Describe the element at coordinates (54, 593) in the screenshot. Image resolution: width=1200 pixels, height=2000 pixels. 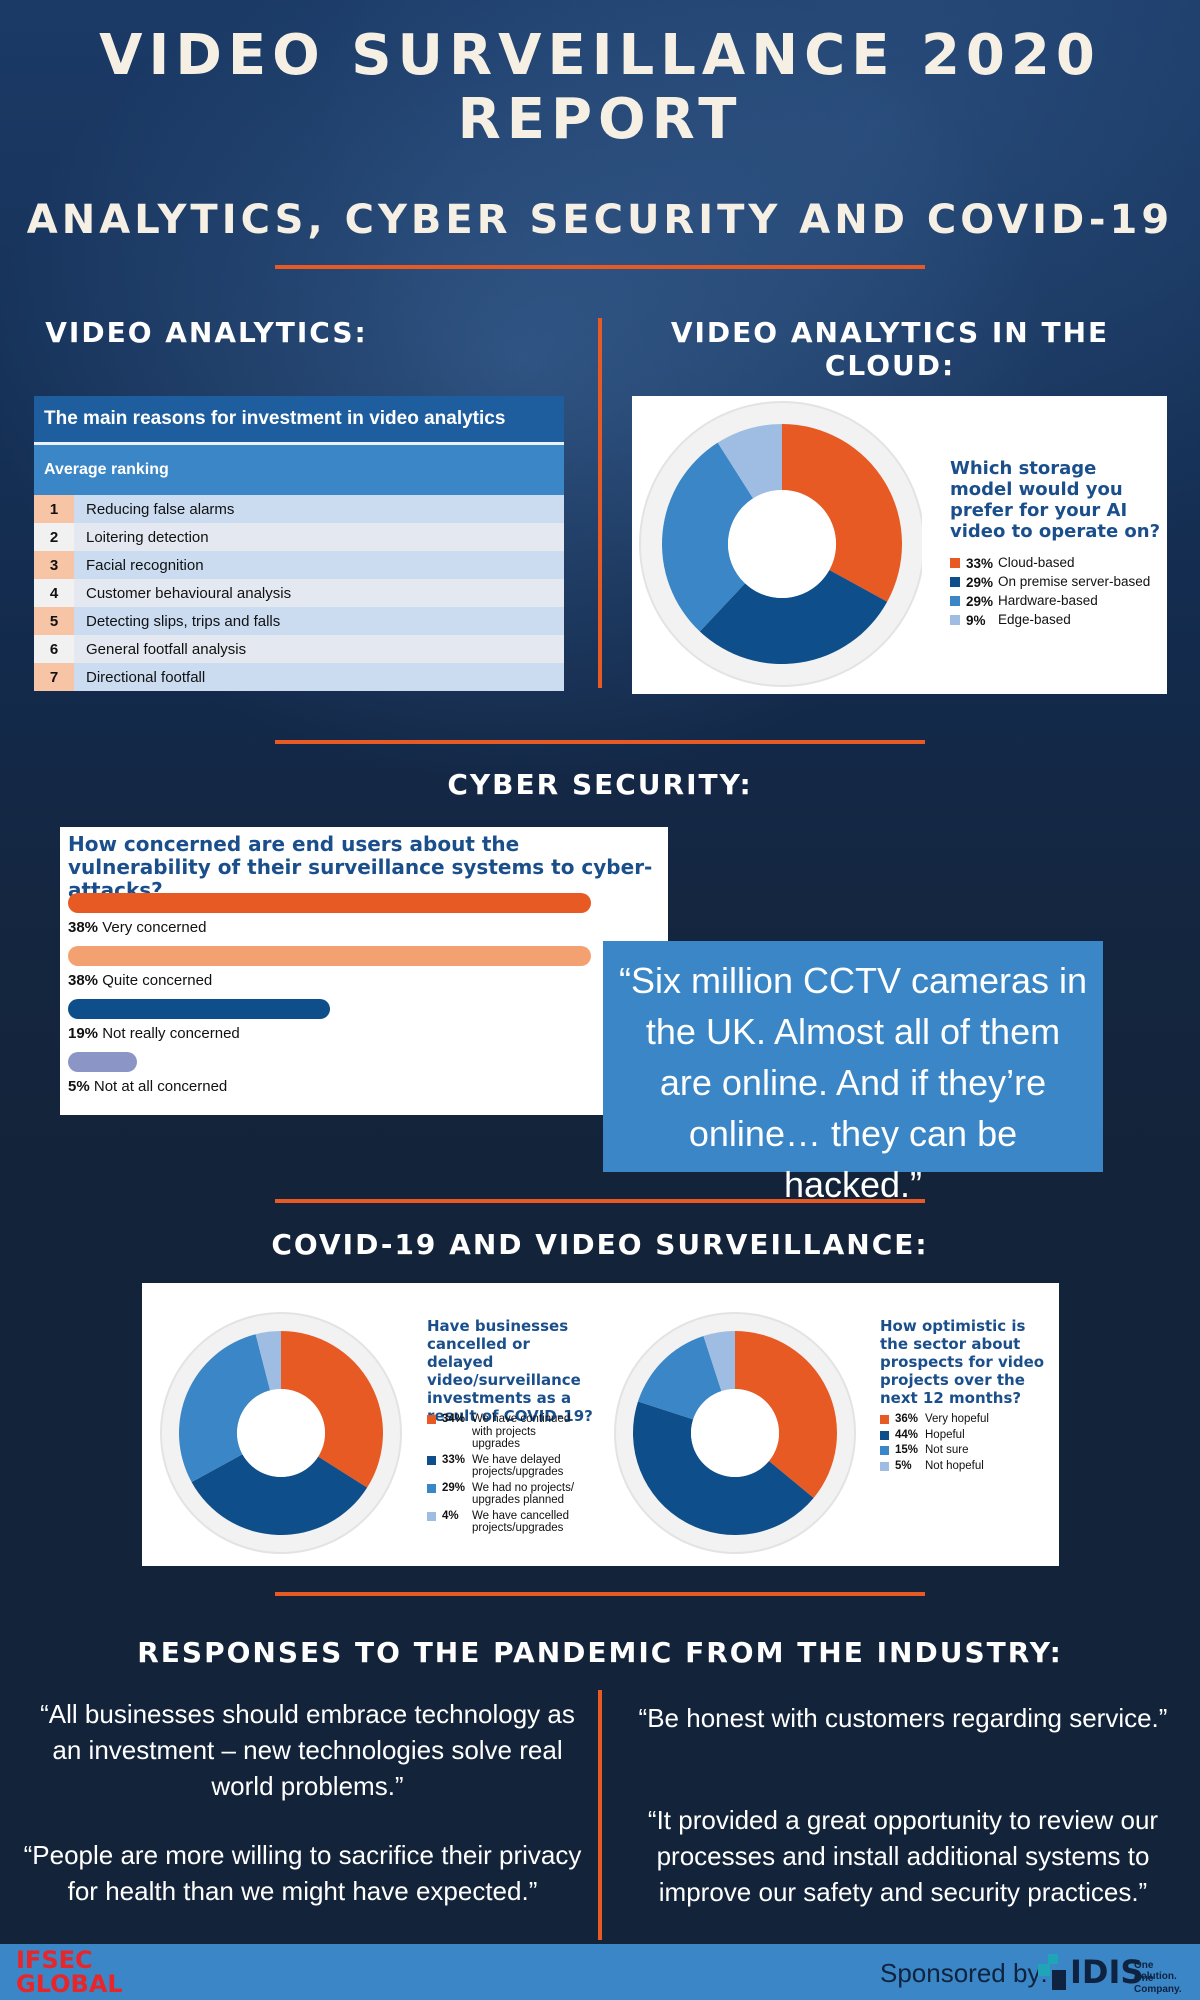
I see `ranking-number: 4` at that location.